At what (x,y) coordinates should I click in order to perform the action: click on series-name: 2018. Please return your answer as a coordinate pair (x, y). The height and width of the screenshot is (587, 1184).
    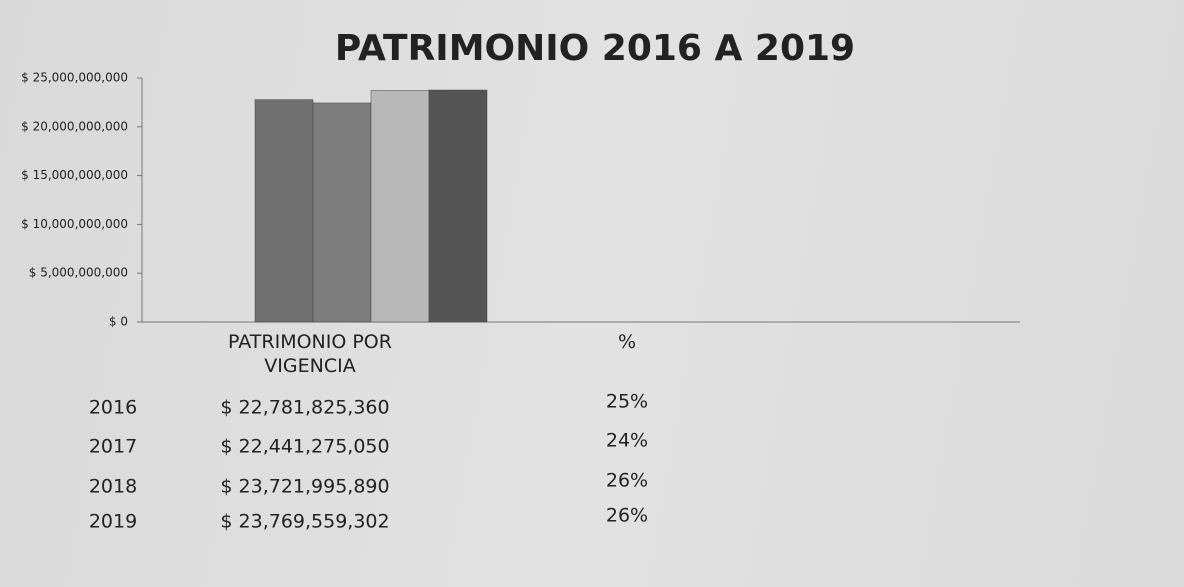
    Looking at the image, I should click on (113, 487).